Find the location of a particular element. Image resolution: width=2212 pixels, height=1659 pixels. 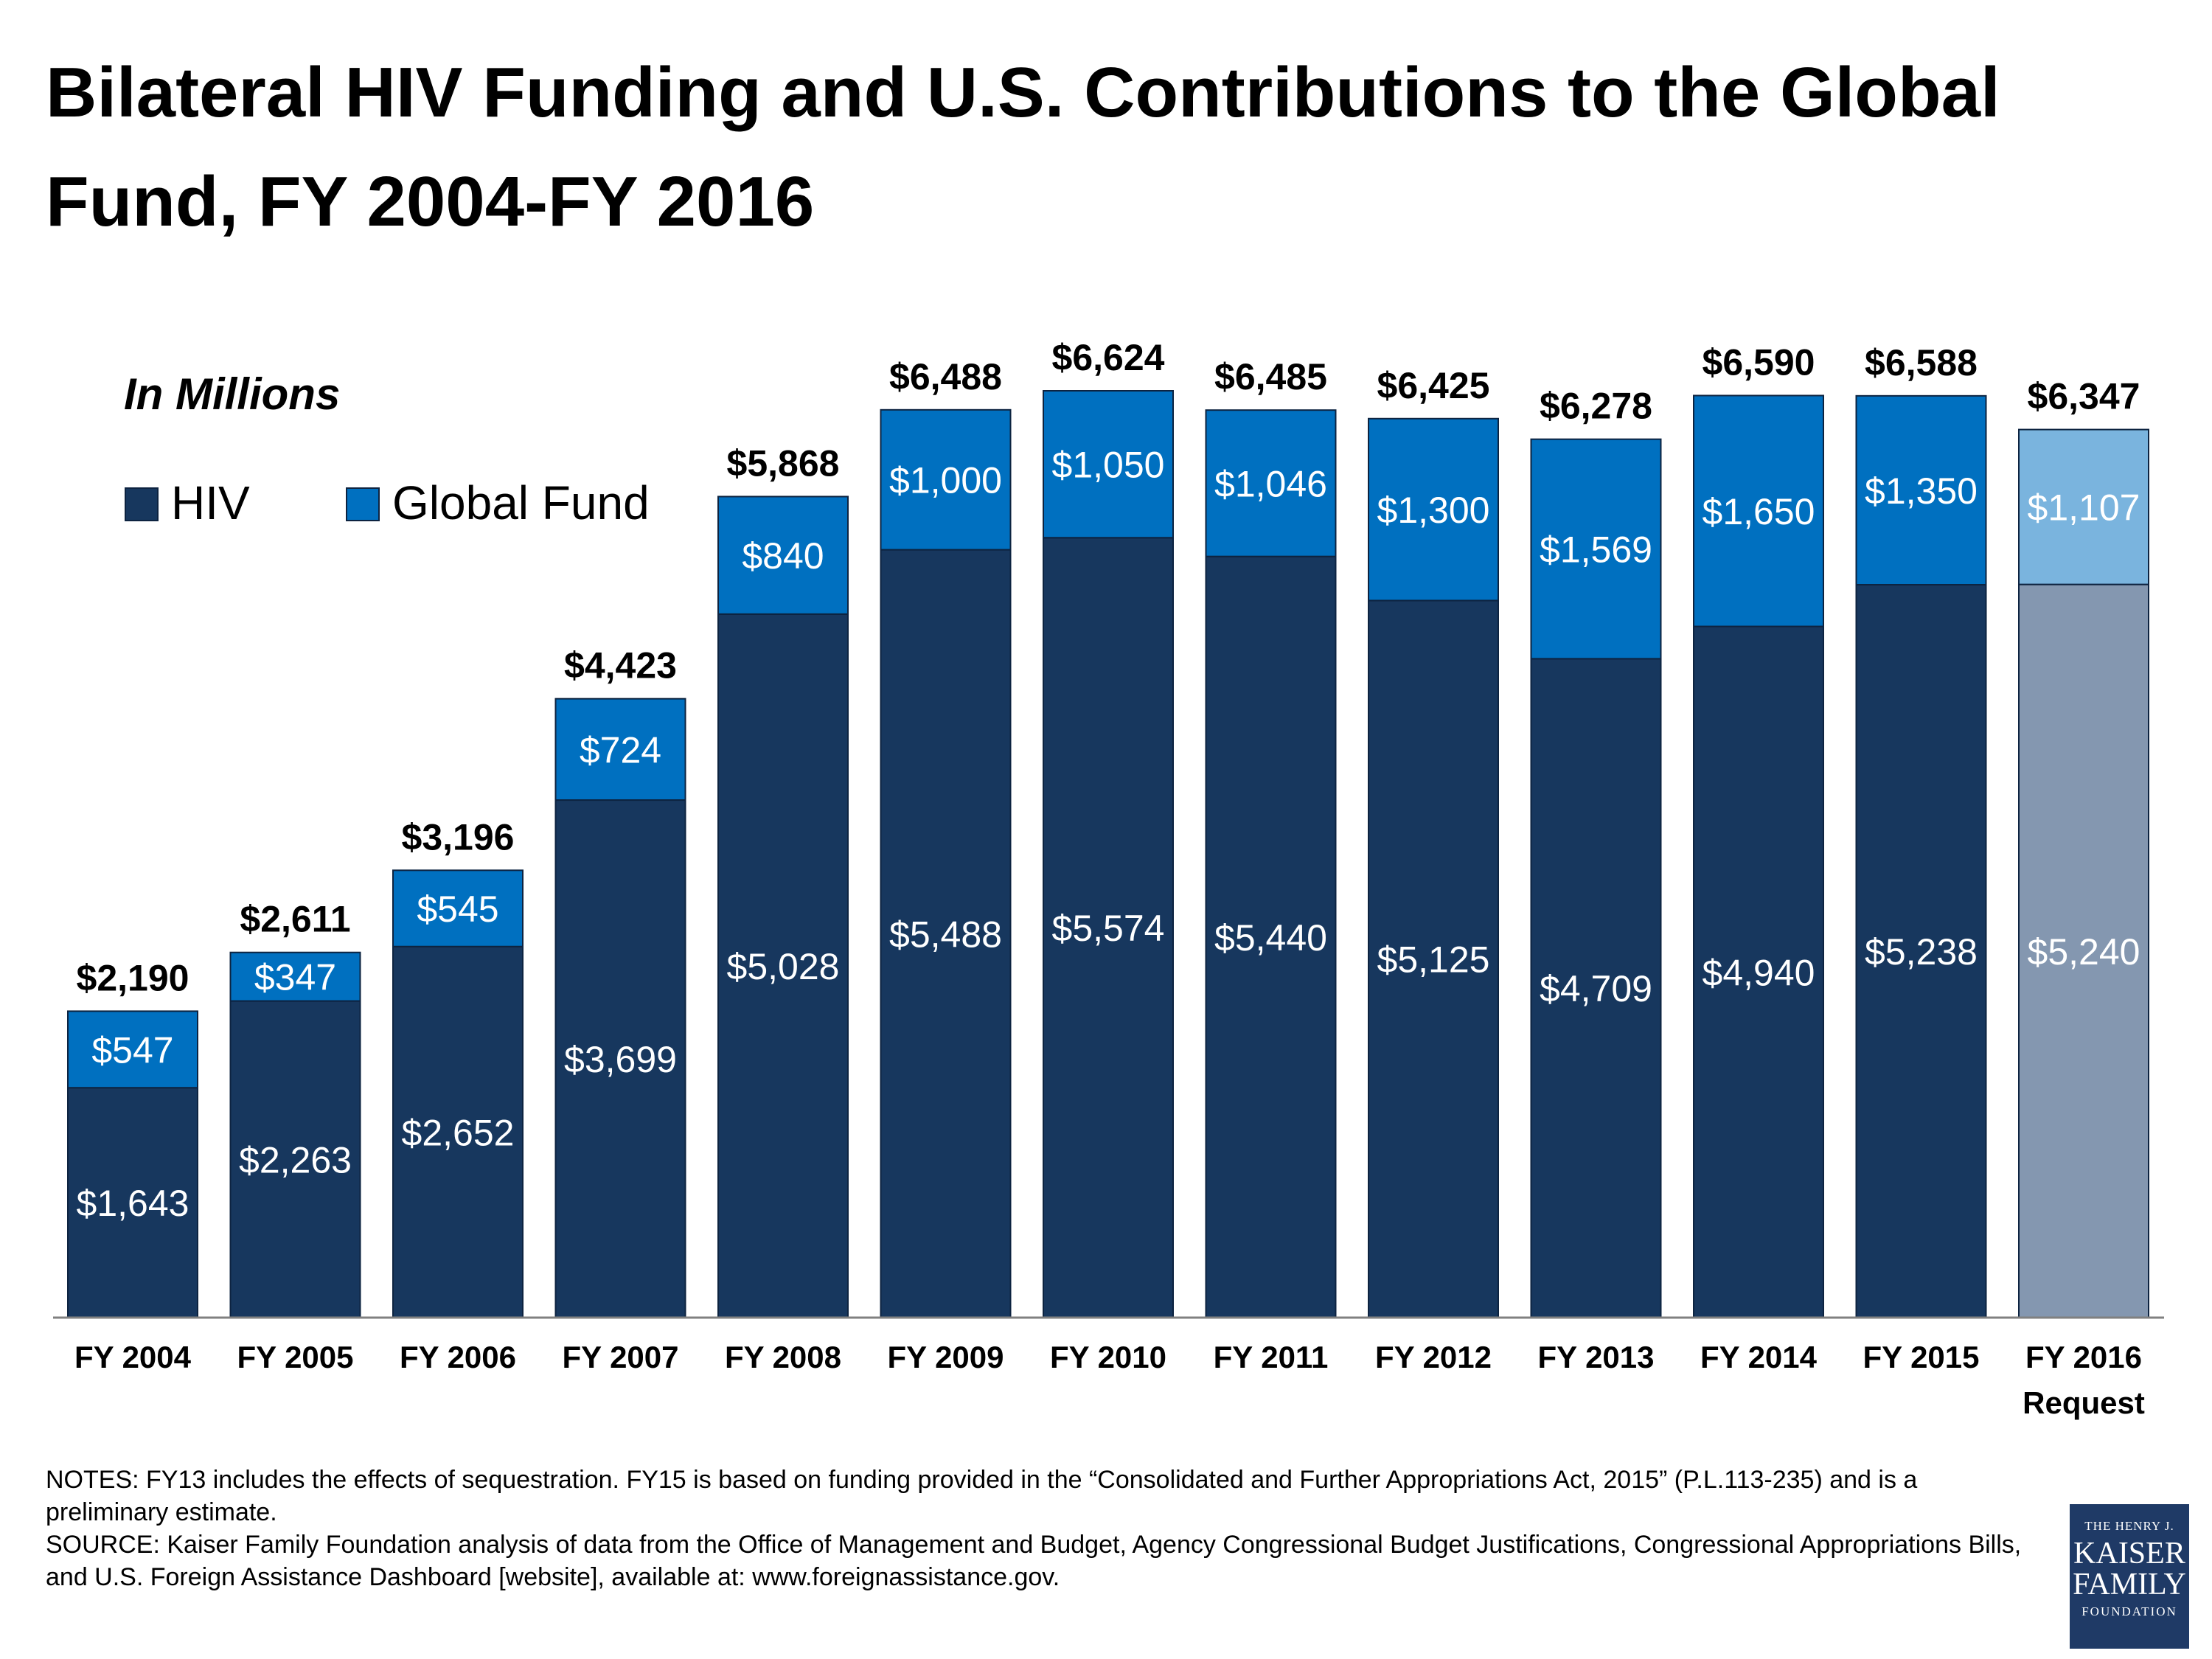

data-label-total: $6,485 is located at coordinates (1270, 376).